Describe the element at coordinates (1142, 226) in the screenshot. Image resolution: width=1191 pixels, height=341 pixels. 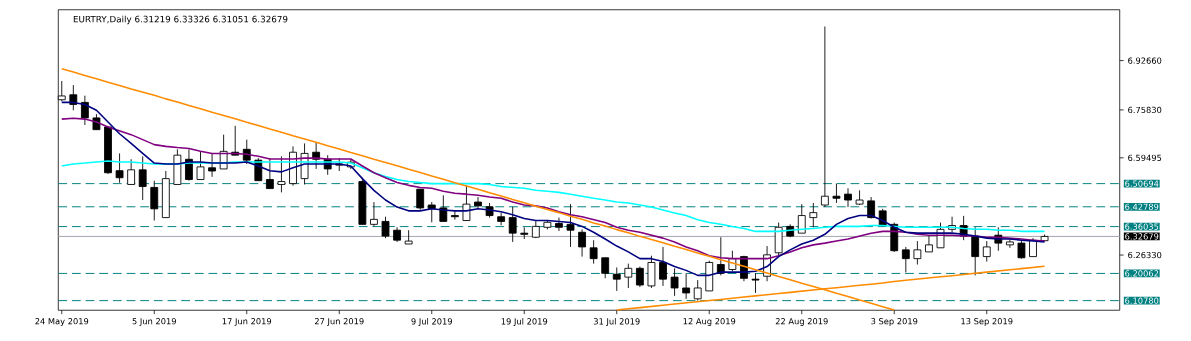
I see `ref-line-label: 6.36035` at that location.